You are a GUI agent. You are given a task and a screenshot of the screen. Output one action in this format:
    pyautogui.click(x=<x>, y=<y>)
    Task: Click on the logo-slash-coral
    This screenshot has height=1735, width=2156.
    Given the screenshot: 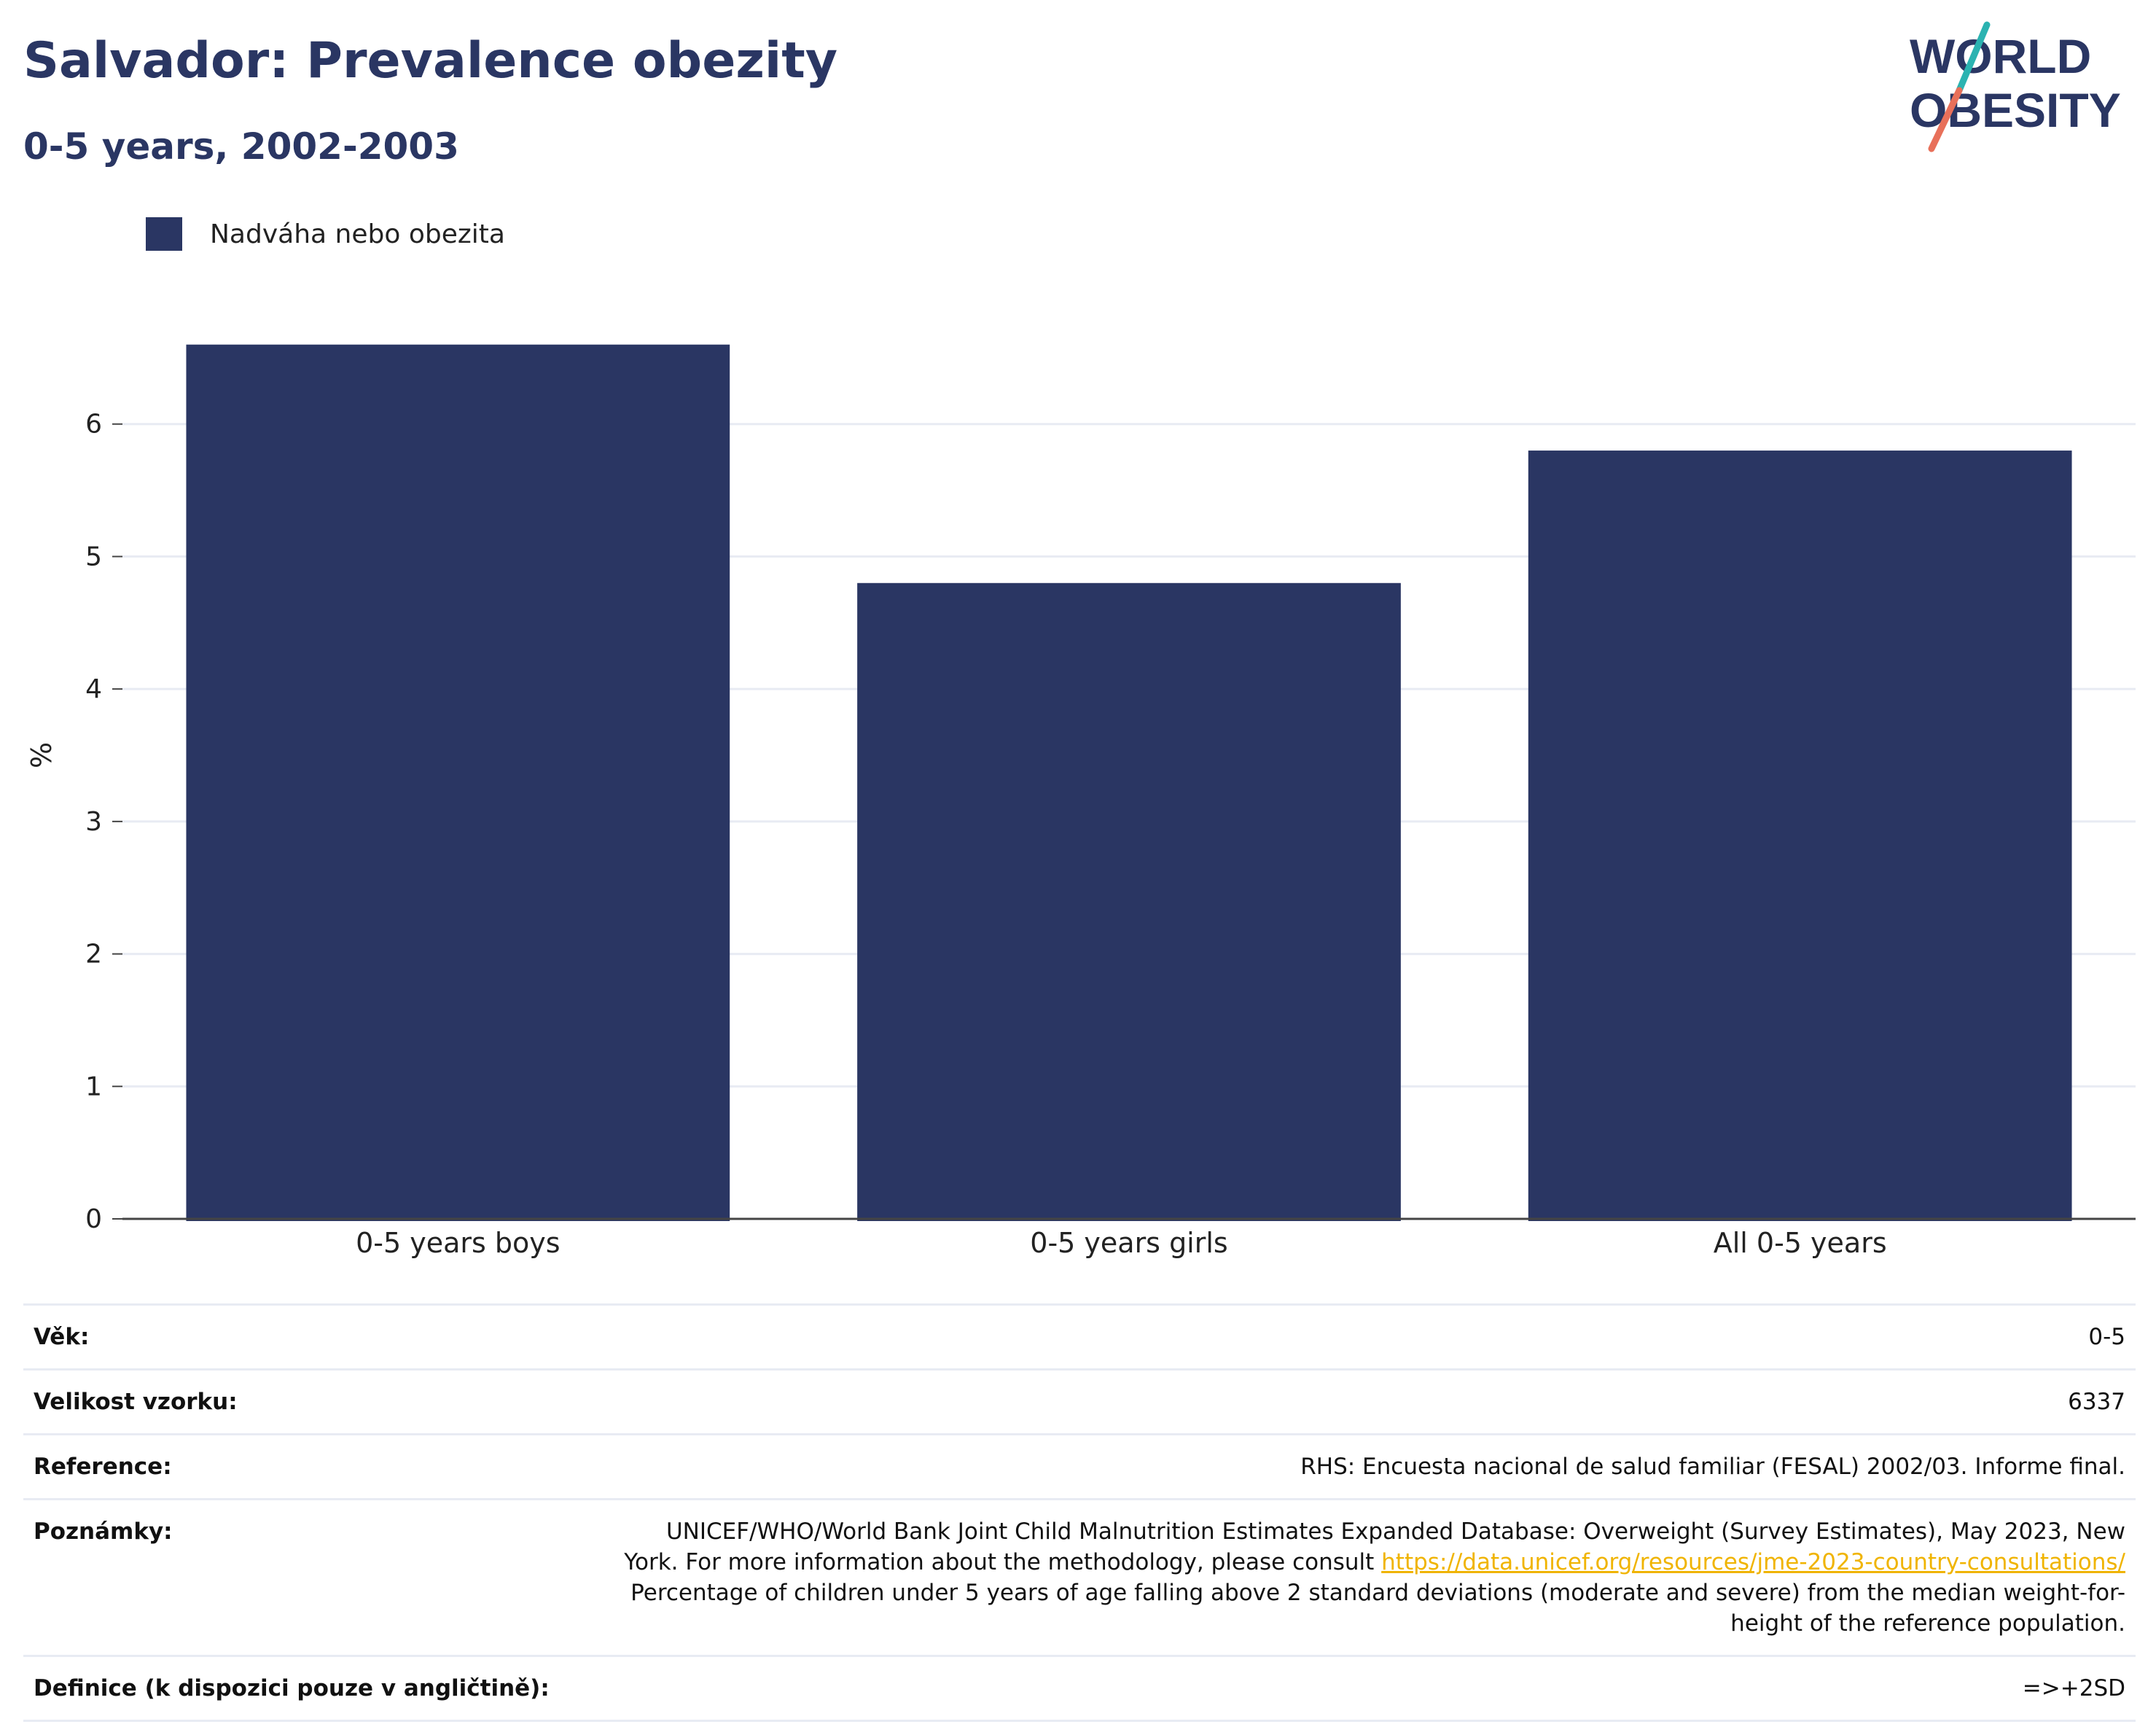 What is the action you would take?
    pyautogui.click(x=1945, y=119)
    